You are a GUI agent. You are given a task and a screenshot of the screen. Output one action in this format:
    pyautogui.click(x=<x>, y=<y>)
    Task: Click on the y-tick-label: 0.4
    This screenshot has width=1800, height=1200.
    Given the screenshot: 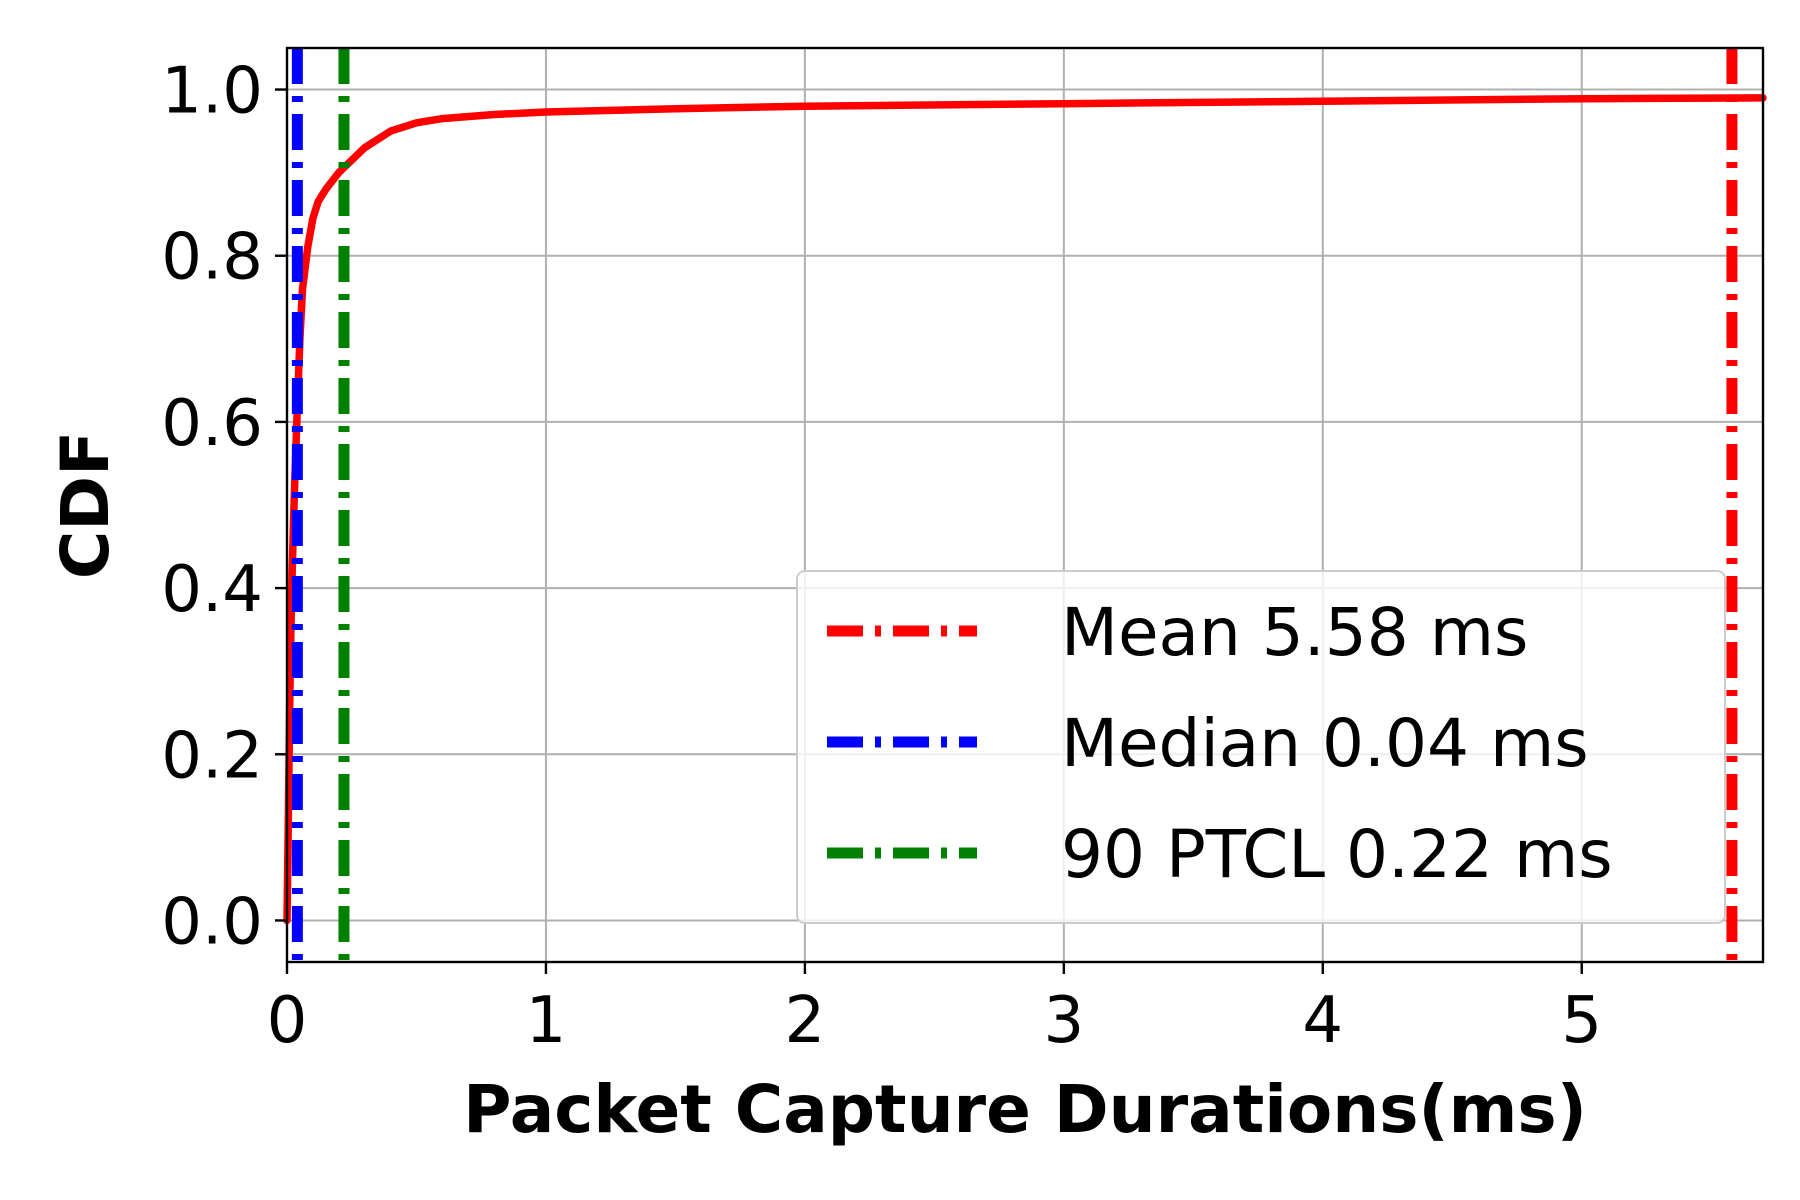 What is the action you would take?
    pyautogui.click(x=212, y=590)
    